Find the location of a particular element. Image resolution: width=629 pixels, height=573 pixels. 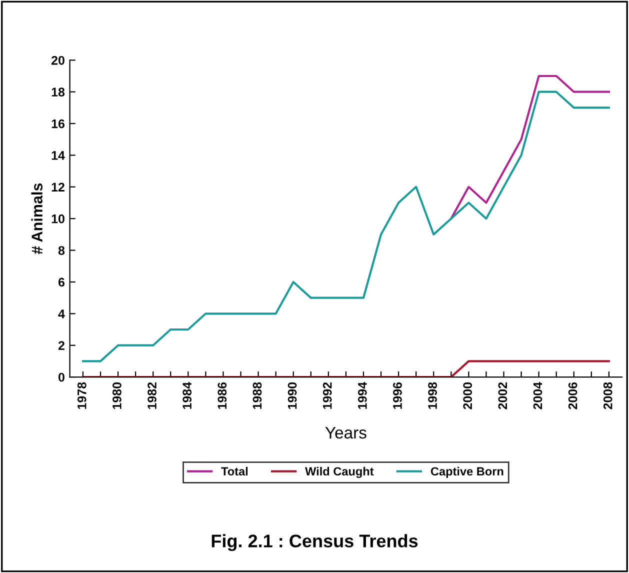

x-axis-title: Years is located at coordinates (345, 432).